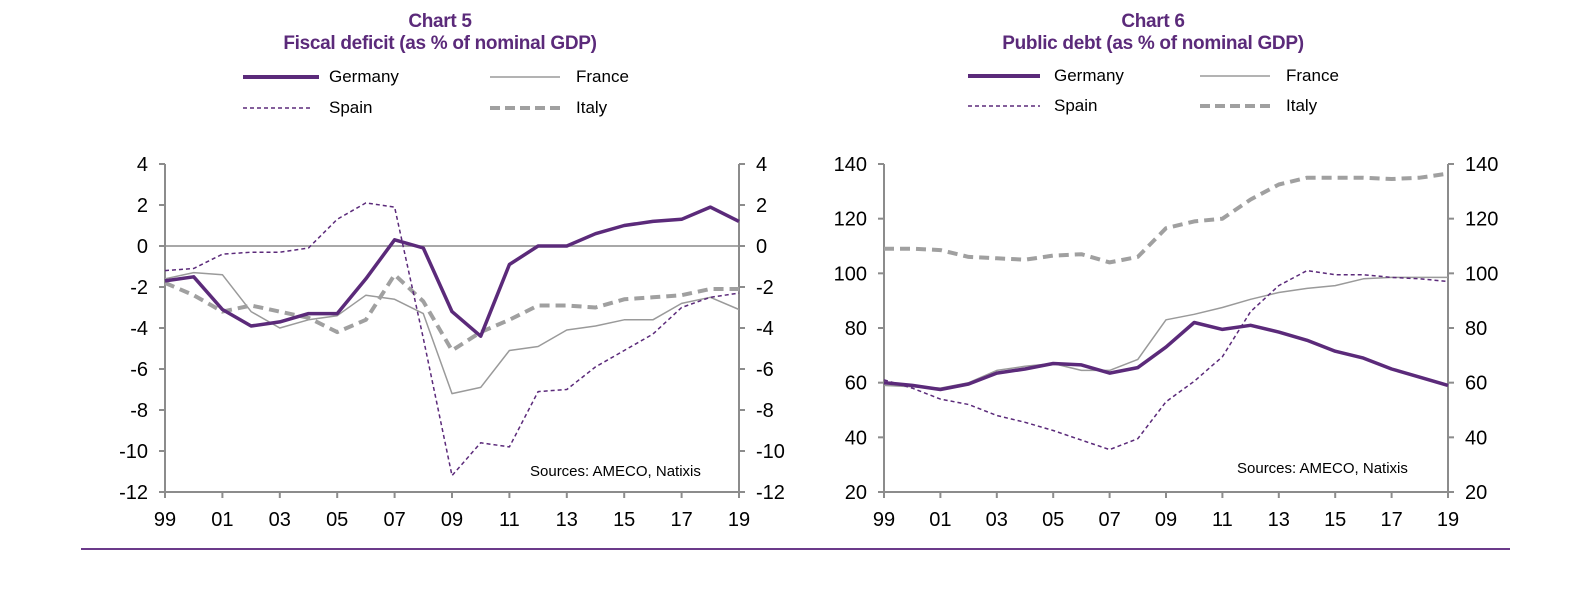  I want to click on y-tick-label-left: 140, so click(850, 165).